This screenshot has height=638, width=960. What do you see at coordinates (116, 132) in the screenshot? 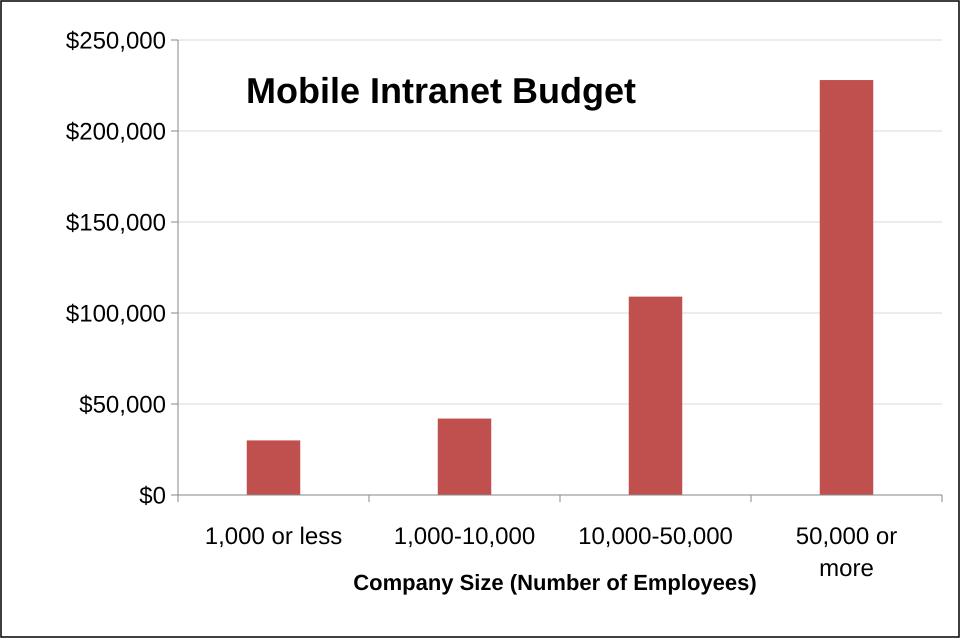
I see `y-tick-label: $200,000` at bounding box center [116, 132].